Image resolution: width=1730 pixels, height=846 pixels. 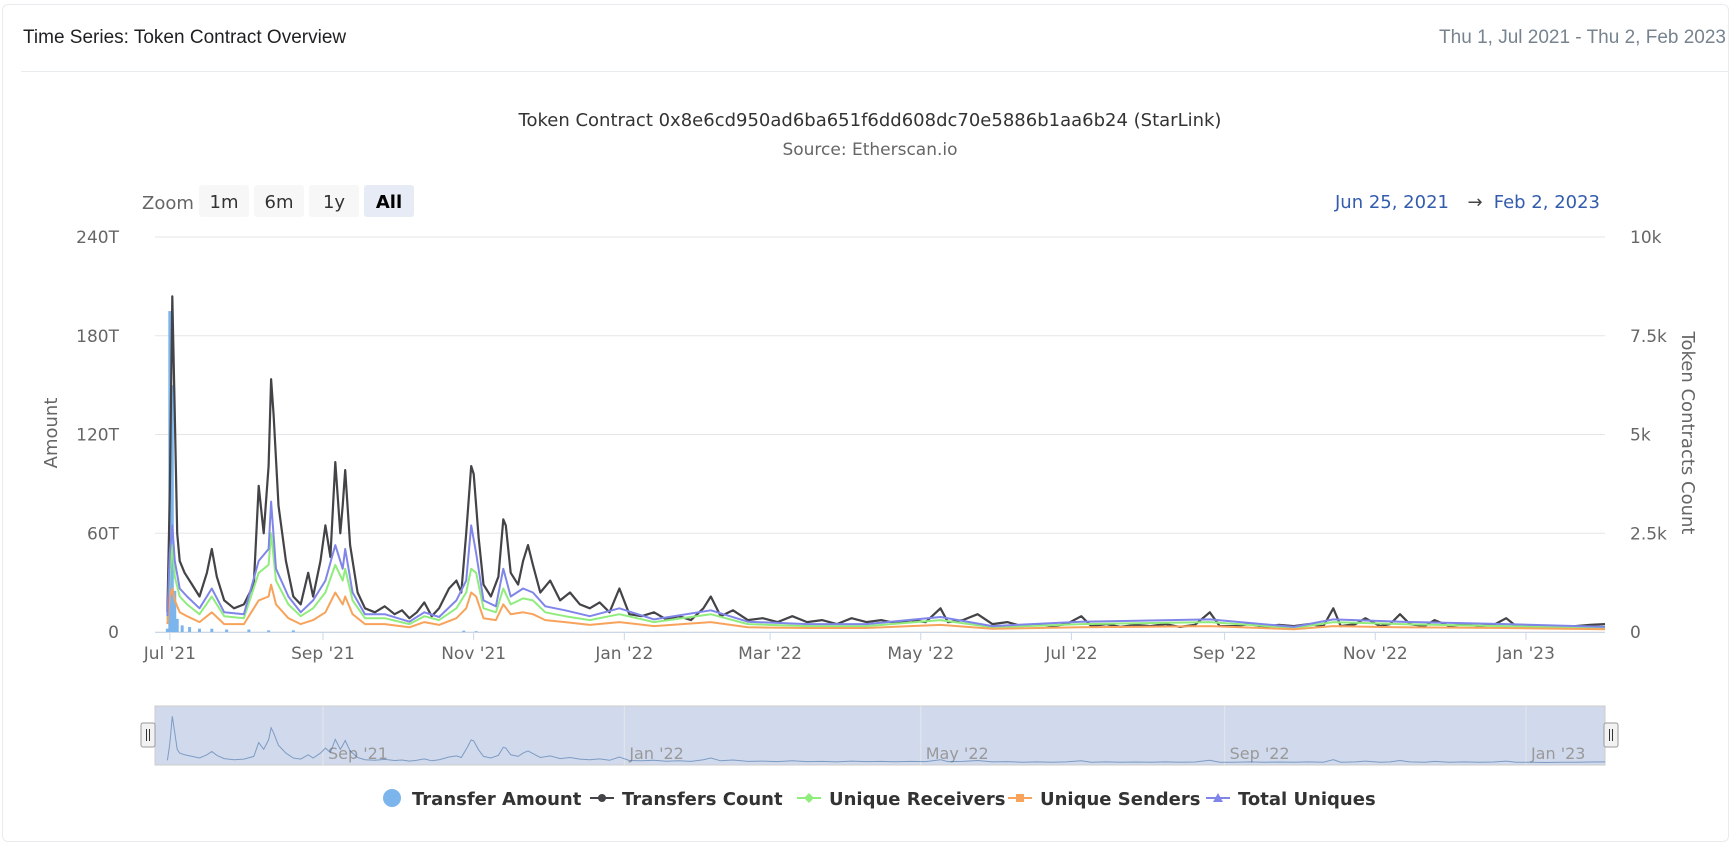 I want to click on zoom-button-6m-label: 6m, so click(x=279, y=202).